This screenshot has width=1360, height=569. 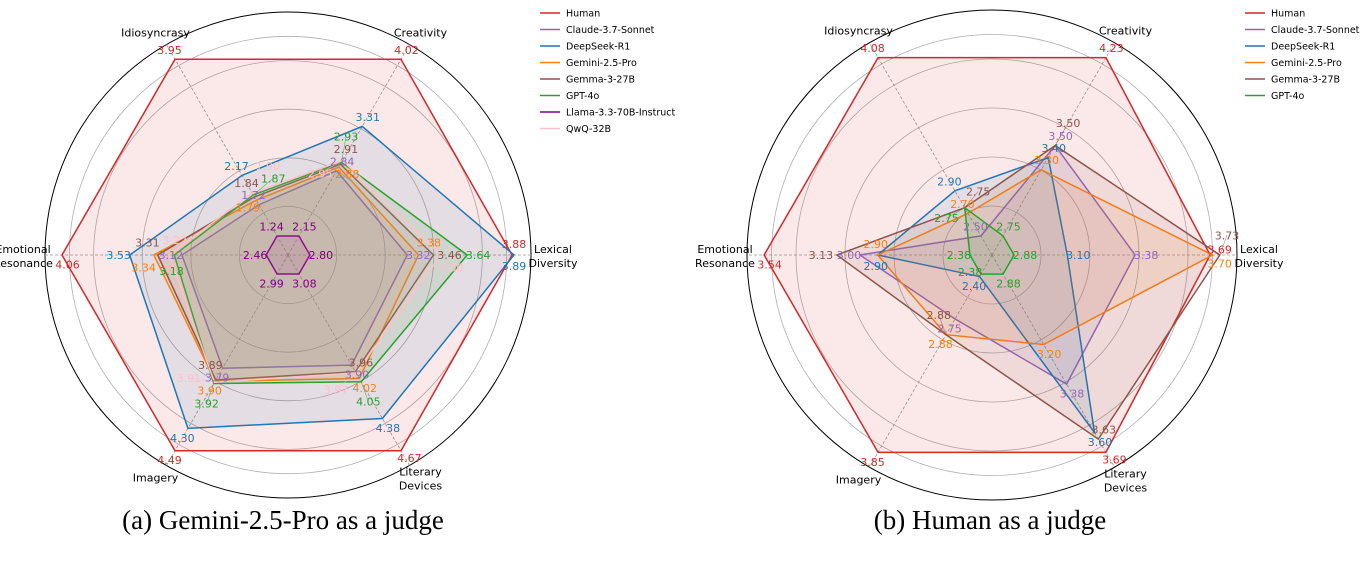 What do you see at coordinates (26, 263) in the screenshot?
I see `axis-label-line: Resonance` at bounding box center [26, 263].